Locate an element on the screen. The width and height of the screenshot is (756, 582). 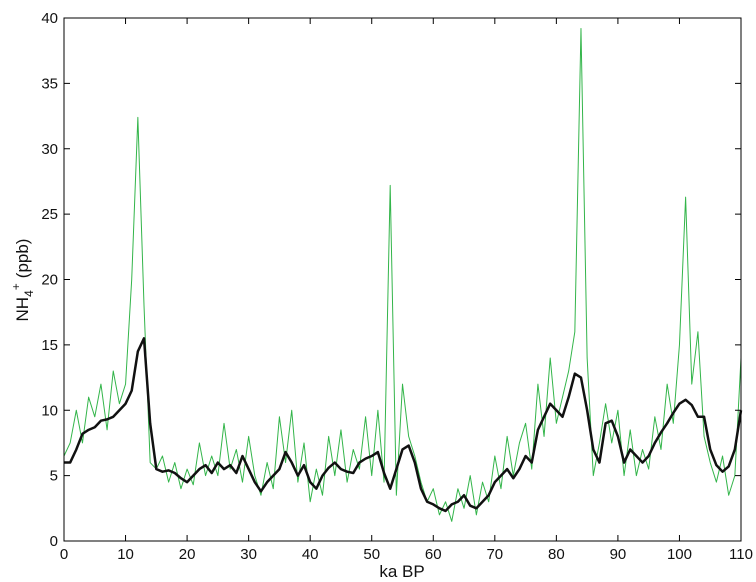
y-tick-label: 35 is located at coordinates (49, 83).